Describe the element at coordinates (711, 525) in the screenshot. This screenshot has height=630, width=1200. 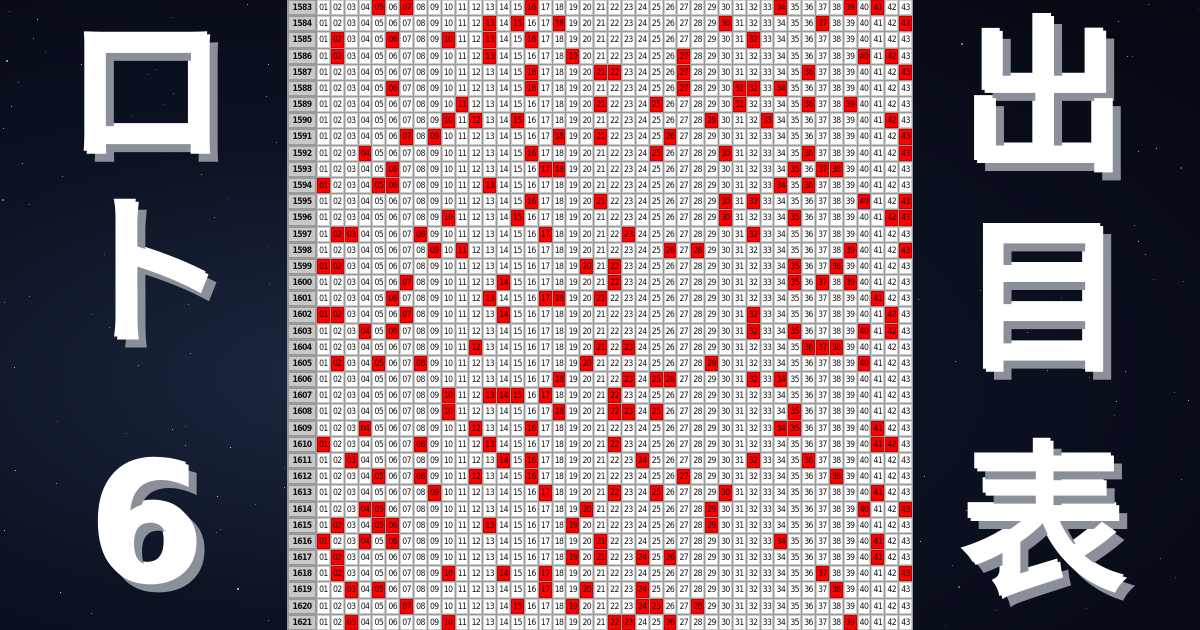
I see `hit-number-cell: 29` at that location.